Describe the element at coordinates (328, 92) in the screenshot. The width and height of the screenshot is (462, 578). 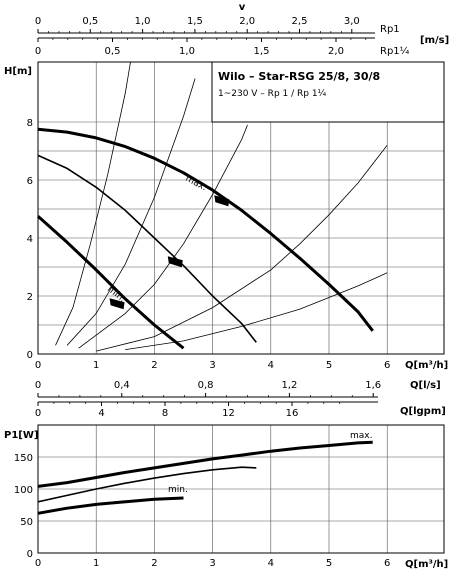
I see `title-box` at that location.